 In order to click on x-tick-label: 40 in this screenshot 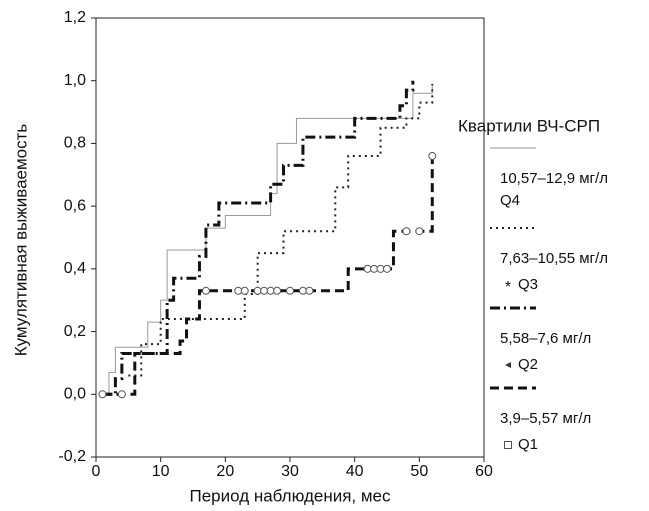, I will do `click(355, 471)`.